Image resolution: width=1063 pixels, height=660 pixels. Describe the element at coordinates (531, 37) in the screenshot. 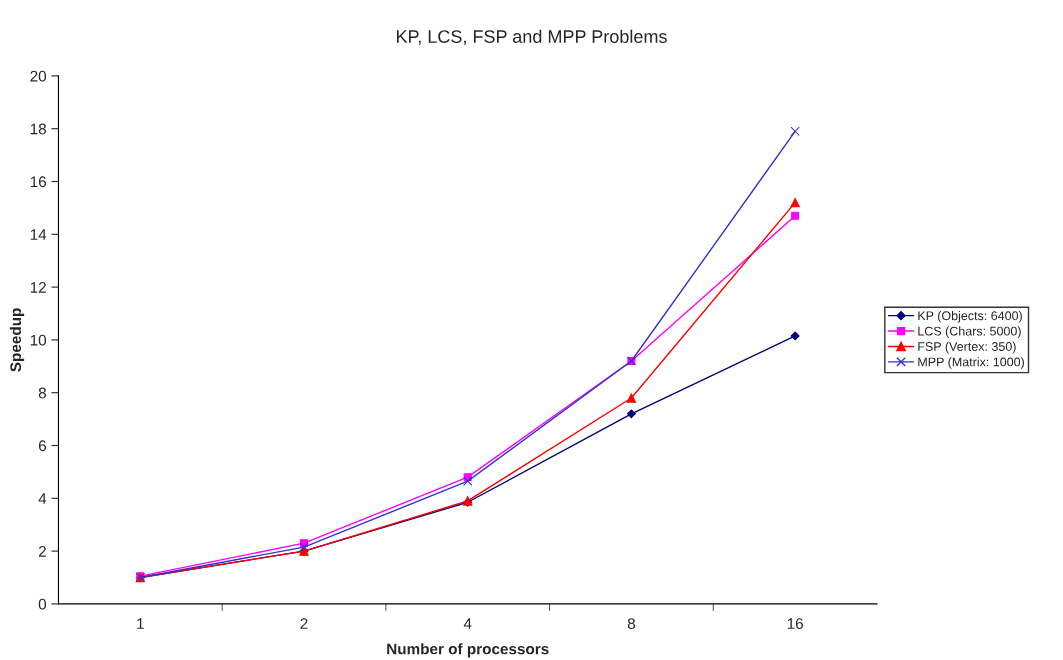

I see `chart-title: KP, LCS, FSP and MPP Problems` at that location.